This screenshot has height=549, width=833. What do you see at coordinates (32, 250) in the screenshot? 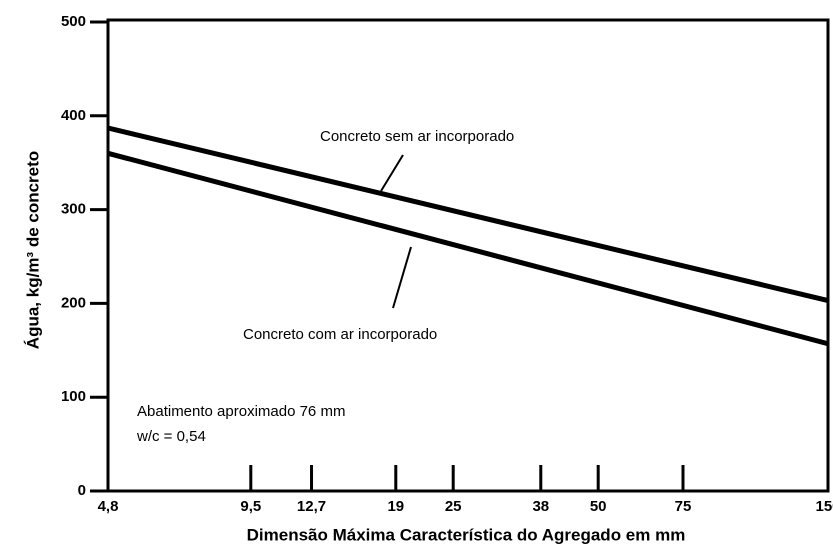
I see `y-axis-title: Água, kg/m³ de concreto` at bounding box center [32, 250].